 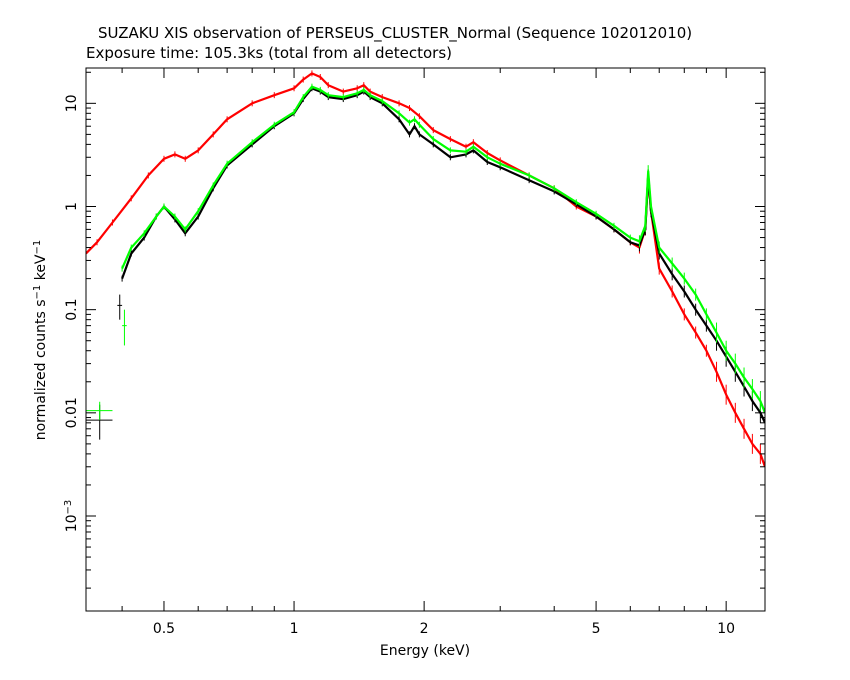 What do you see at coordinates (726, 629) in the screenshot?
I see `x-tick-label: 10` at bounding box center [726, 629].